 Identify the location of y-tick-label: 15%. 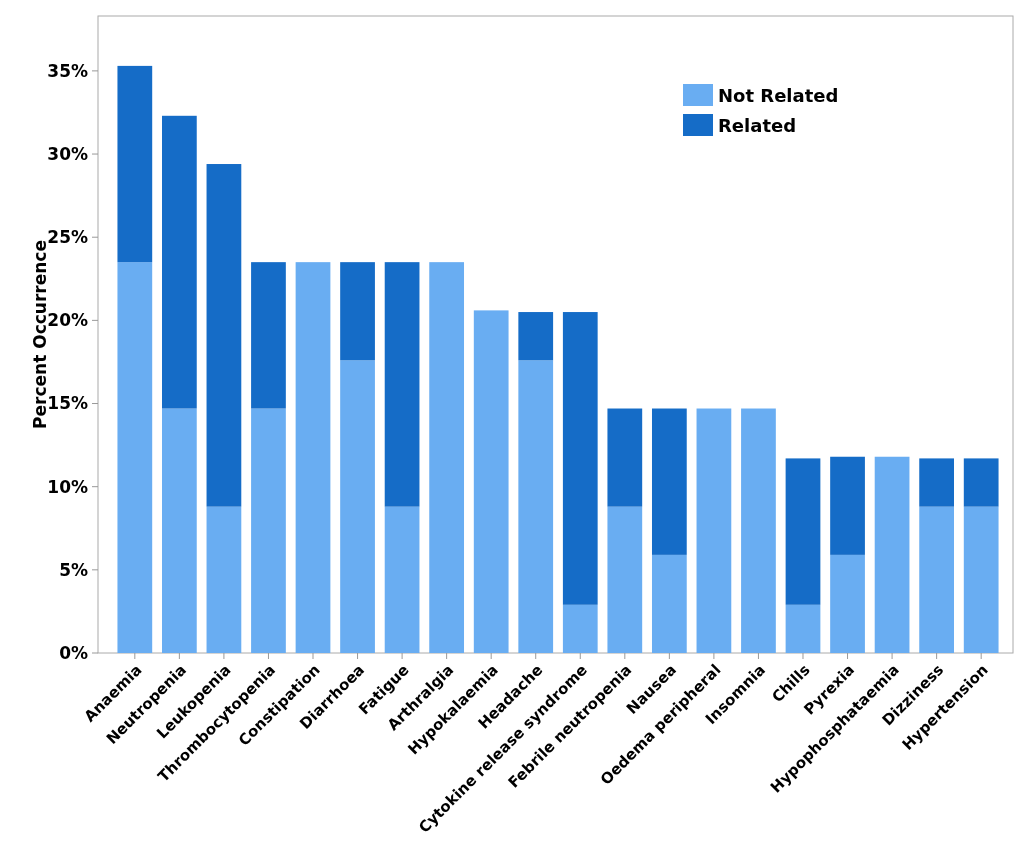
(67, 403).